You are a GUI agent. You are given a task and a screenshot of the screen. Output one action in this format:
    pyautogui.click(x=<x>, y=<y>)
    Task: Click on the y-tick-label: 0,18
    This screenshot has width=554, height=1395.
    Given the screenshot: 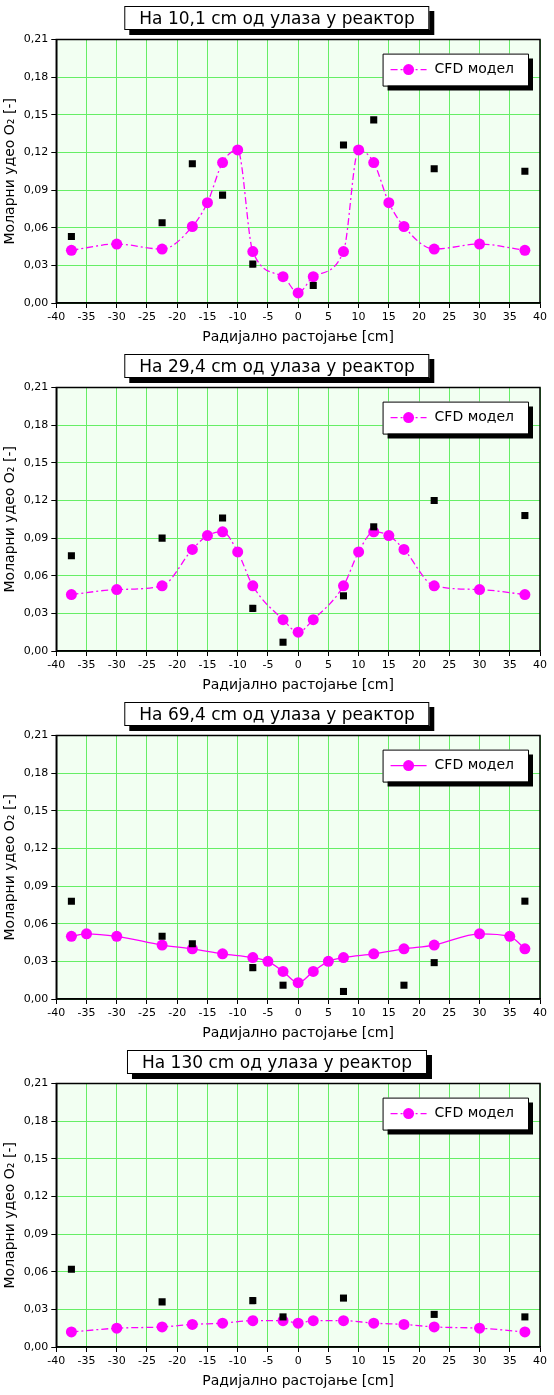 What is the action you would take?
    pyautogui.click(x=36, y=425)
    